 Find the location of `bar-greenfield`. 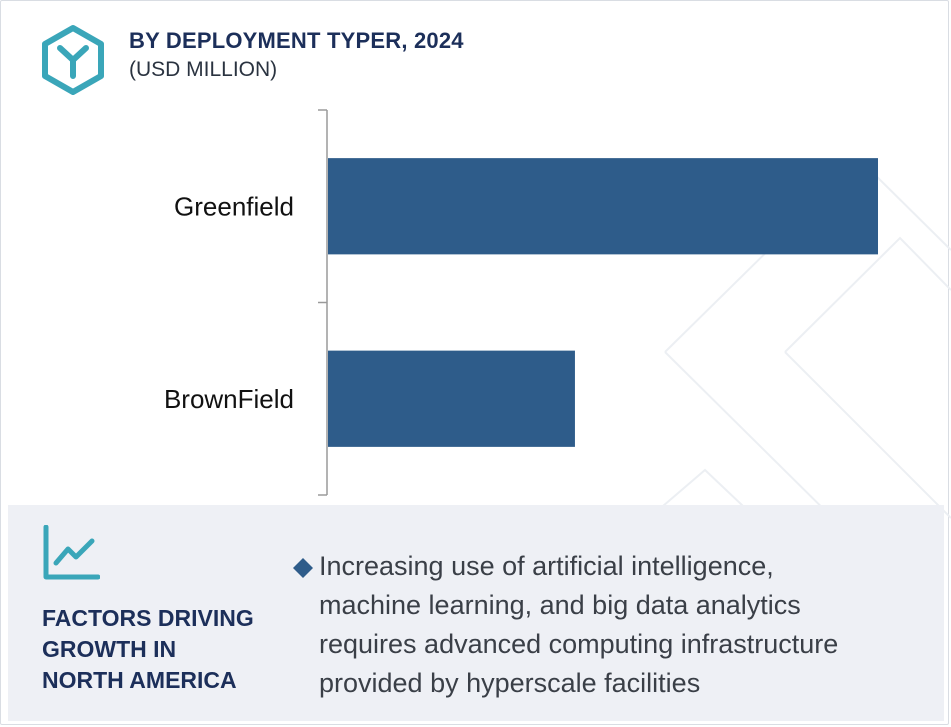

bar-greenfield is located at coordinates (603, 206).